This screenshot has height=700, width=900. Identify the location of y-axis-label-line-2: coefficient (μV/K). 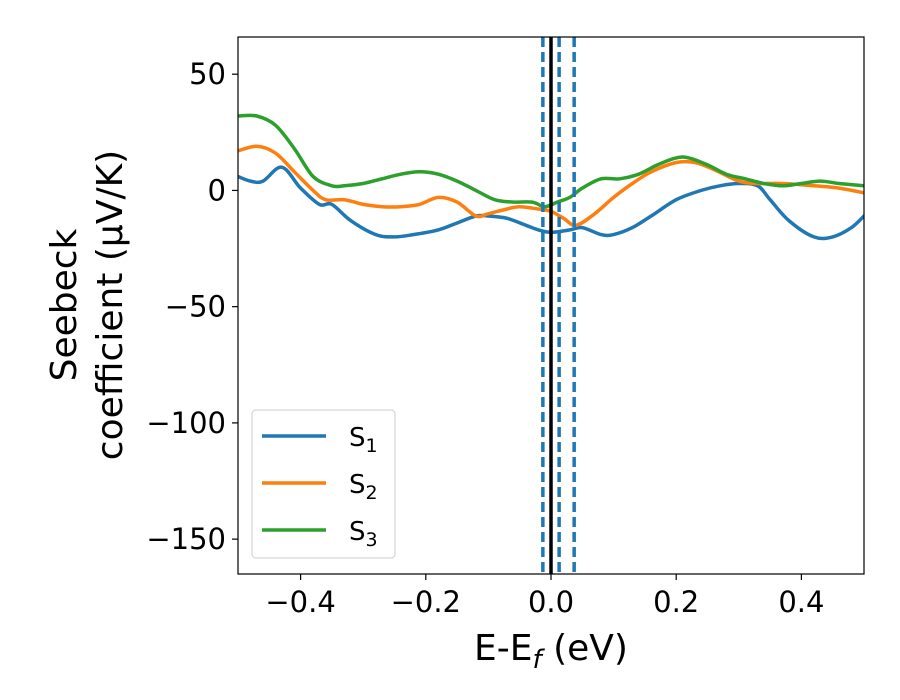
(110, 305).